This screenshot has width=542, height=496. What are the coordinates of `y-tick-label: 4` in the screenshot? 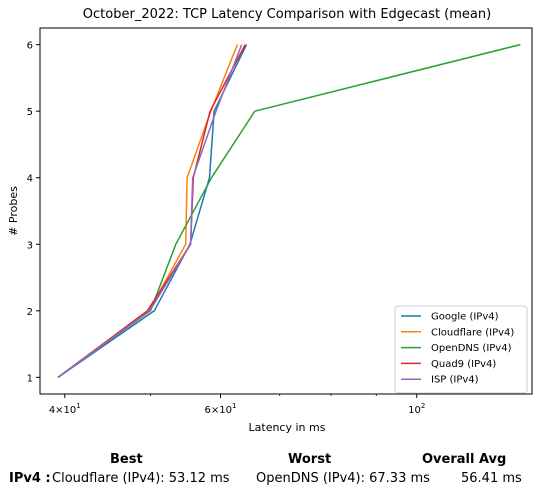 It's located at (30, 179).